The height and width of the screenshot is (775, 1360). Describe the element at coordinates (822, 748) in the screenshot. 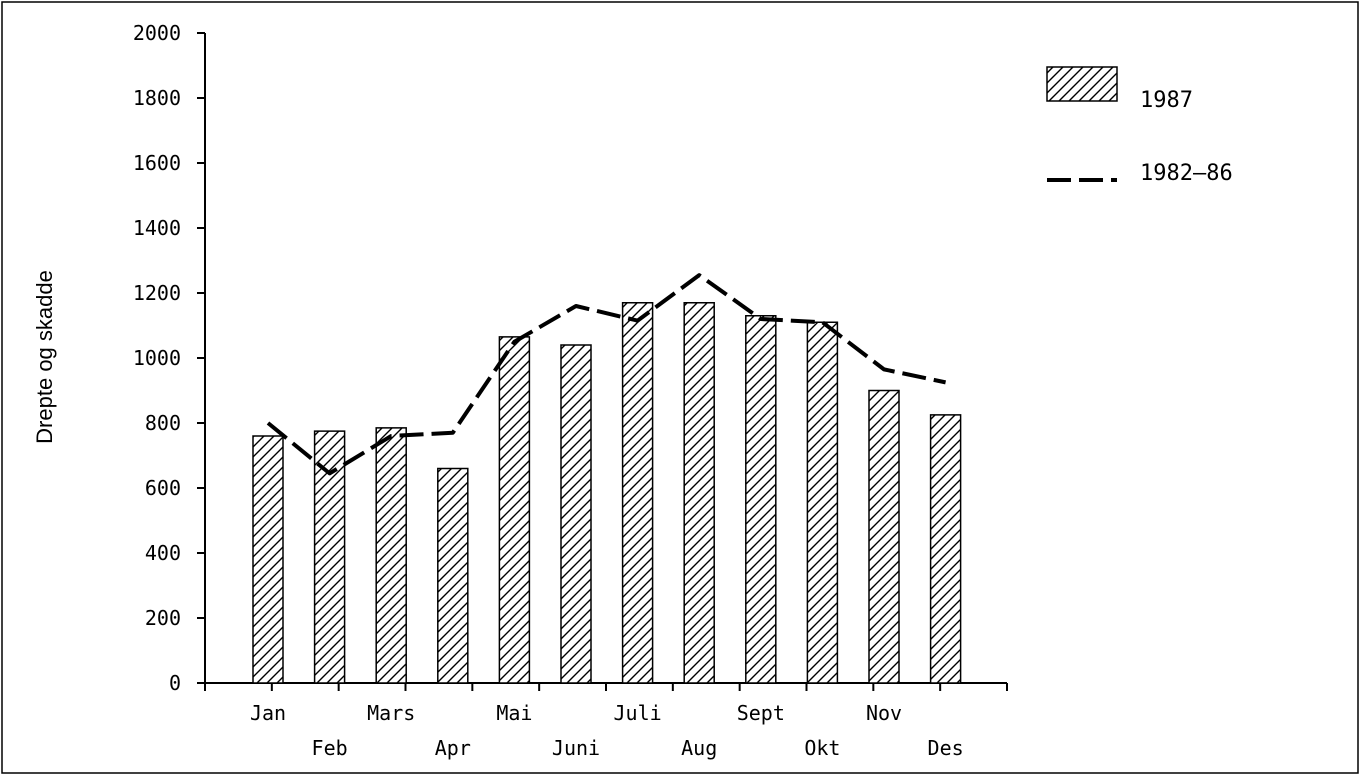

I see `x-tick-label: Okt` at that location.